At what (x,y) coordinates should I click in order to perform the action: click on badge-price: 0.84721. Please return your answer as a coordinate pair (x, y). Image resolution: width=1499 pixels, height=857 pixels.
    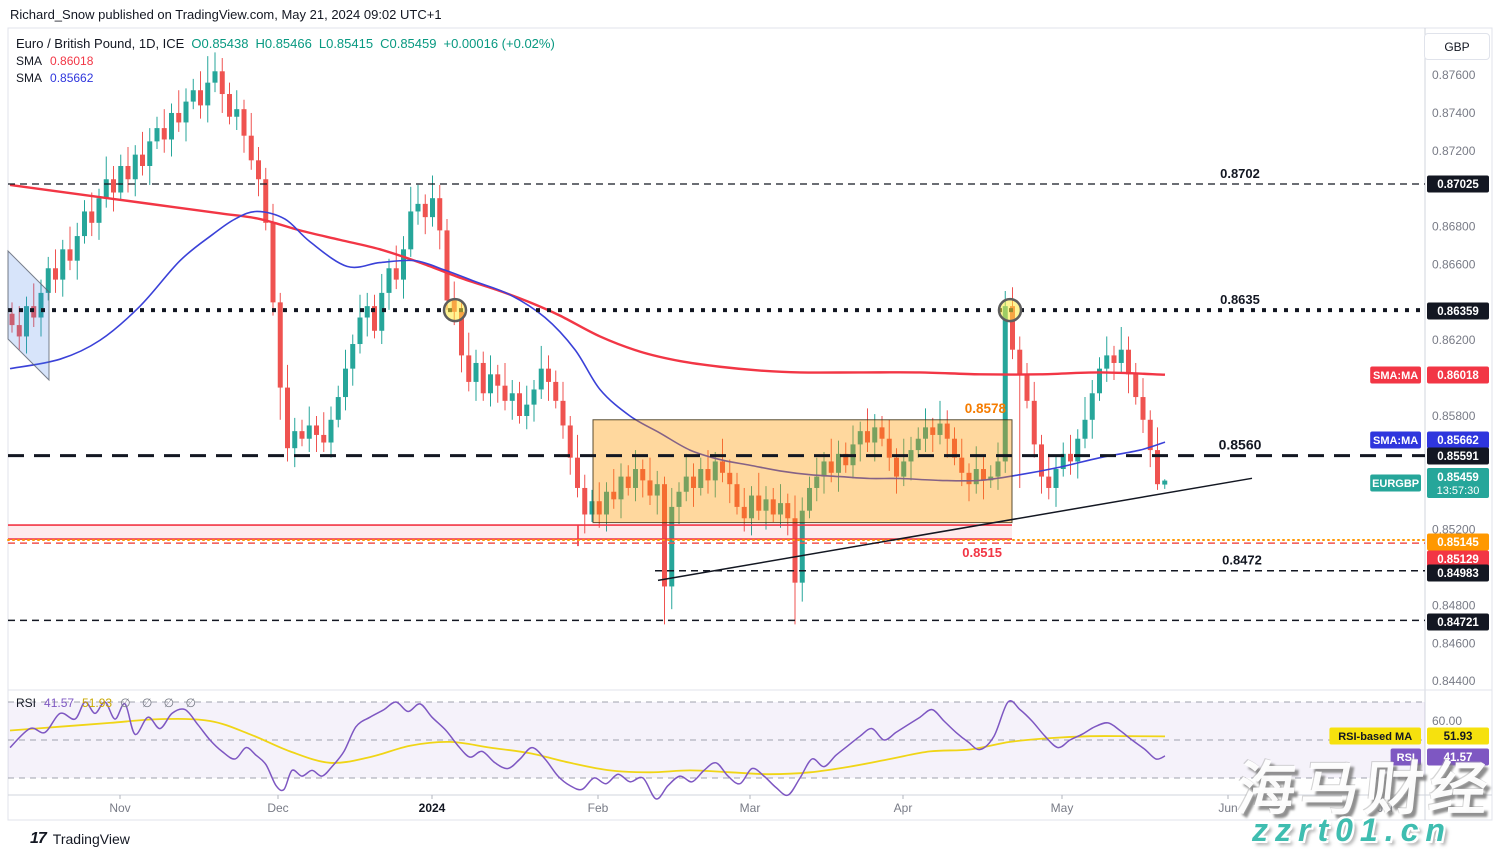
    Looking at the image, I should click on (1458, 623).